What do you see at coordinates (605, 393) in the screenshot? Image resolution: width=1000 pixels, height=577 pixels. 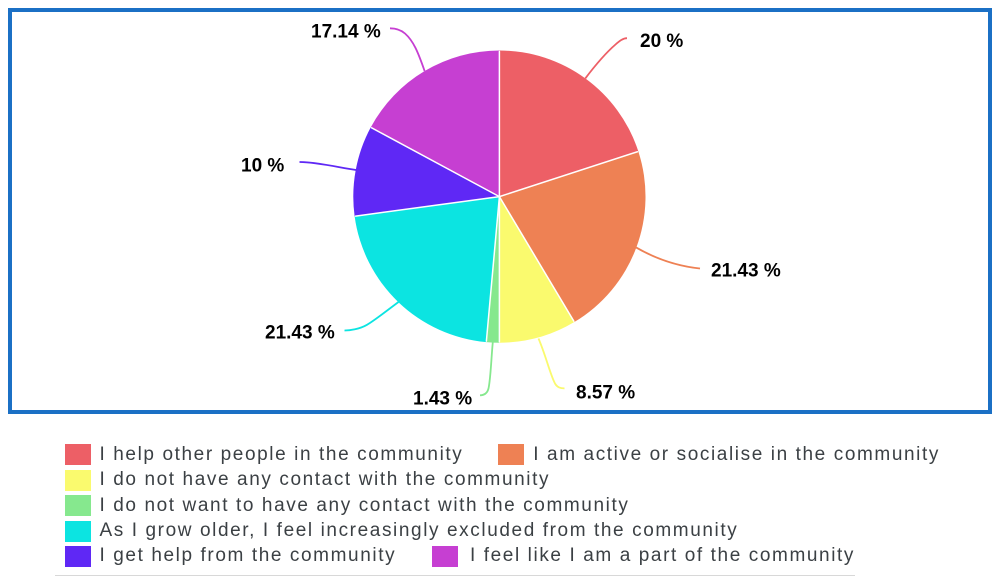 I see `svg-text: 8.57 %` at bounding box center [605, 393].